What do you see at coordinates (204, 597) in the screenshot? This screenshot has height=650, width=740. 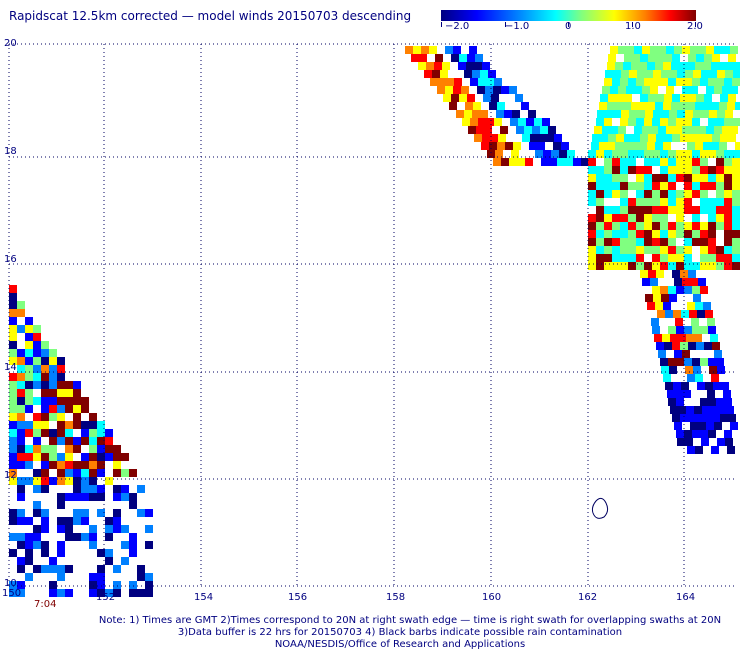 I see `lon-label-154: 154` at bounding box center [204, 597].